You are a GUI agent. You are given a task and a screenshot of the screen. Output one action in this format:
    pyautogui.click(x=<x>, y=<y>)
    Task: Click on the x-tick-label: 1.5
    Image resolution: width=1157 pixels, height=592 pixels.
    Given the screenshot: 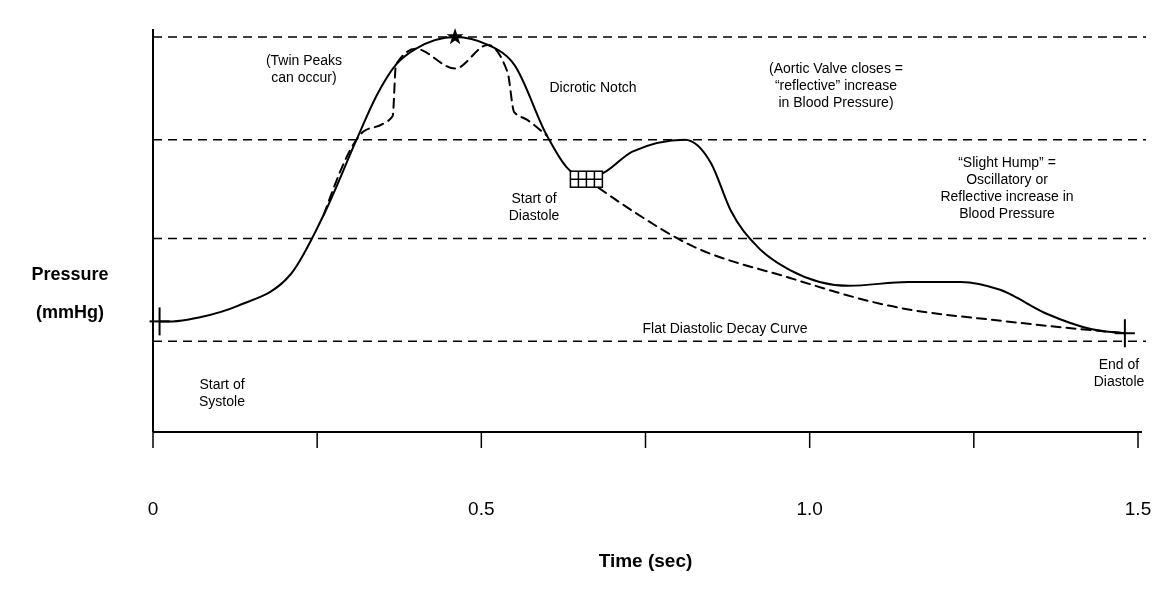 What is the action you would take?
    pyautogui.click(x=1138, y=508)
    